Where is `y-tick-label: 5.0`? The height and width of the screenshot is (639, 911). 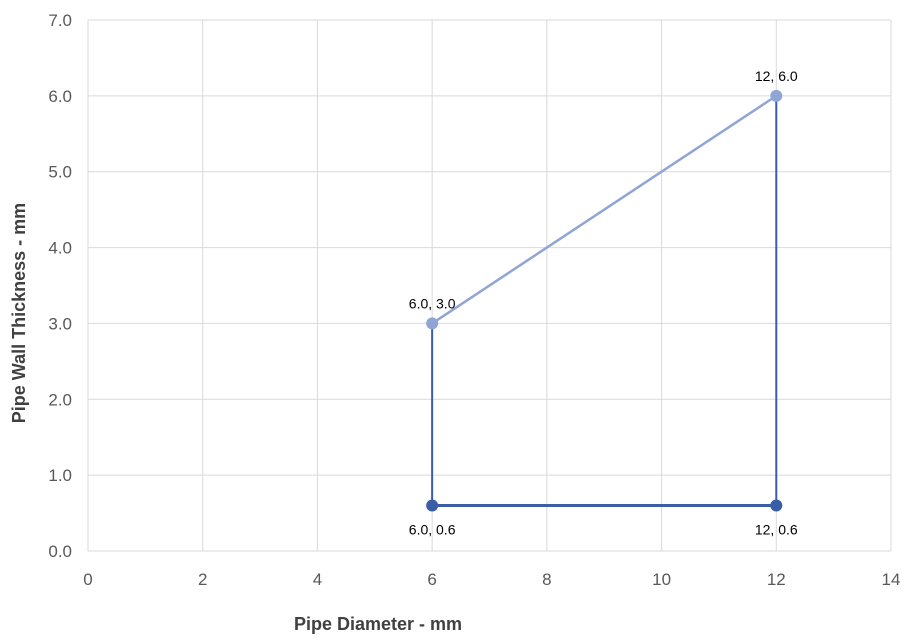
y-tick-label: 5.0 is located at coordinates (60, 172).